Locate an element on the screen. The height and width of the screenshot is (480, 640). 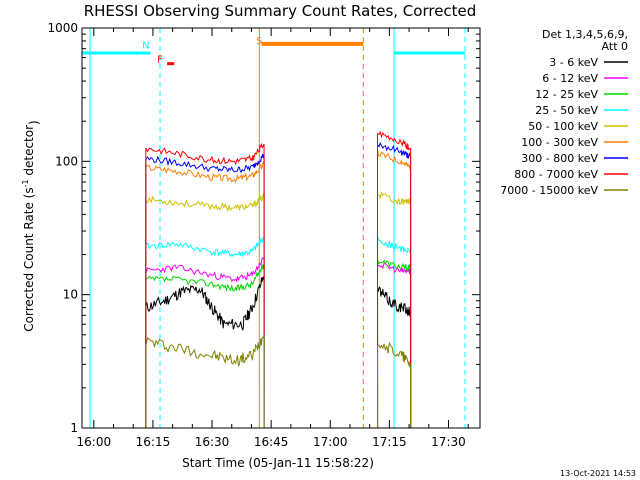
legend-entry-label: 7000 - 15000 keV is located at coordinates (549, 190).